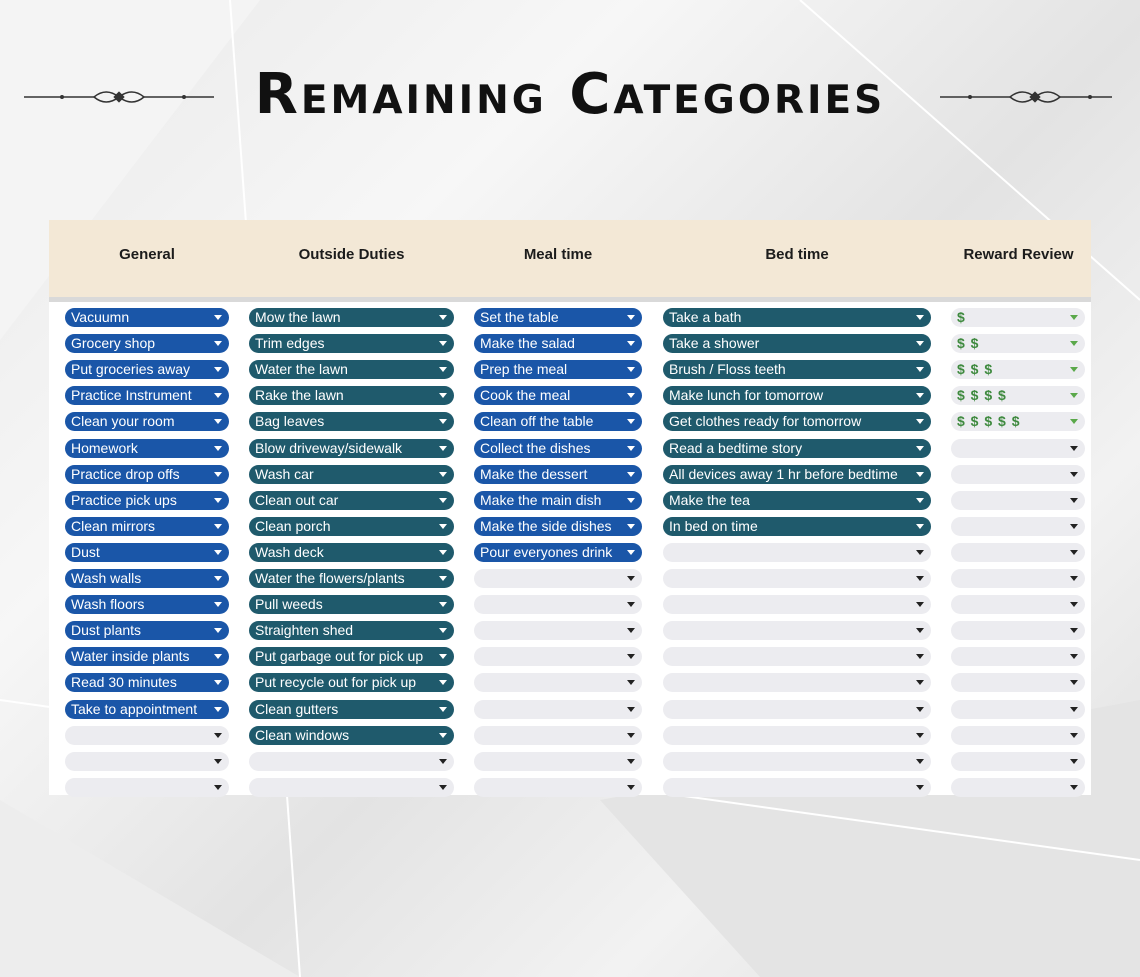 The height and width of the screenshot is (977, 1140). I want to click on dropdown-chip: Wash deck, so click(351, 552).